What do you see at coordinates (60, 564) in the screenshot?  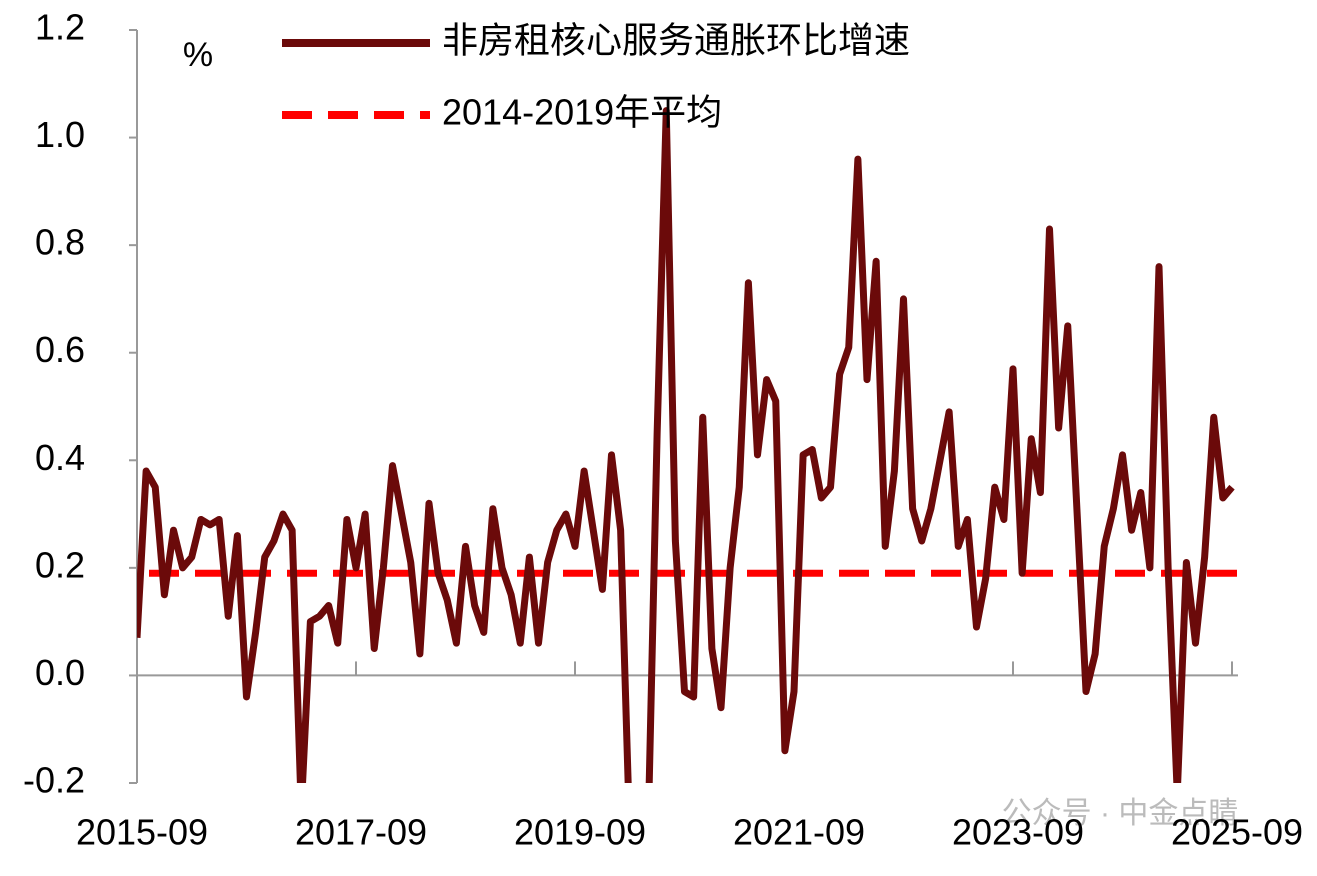 I see `y-tick-label: 0.2` at bounding box center [60, 564].